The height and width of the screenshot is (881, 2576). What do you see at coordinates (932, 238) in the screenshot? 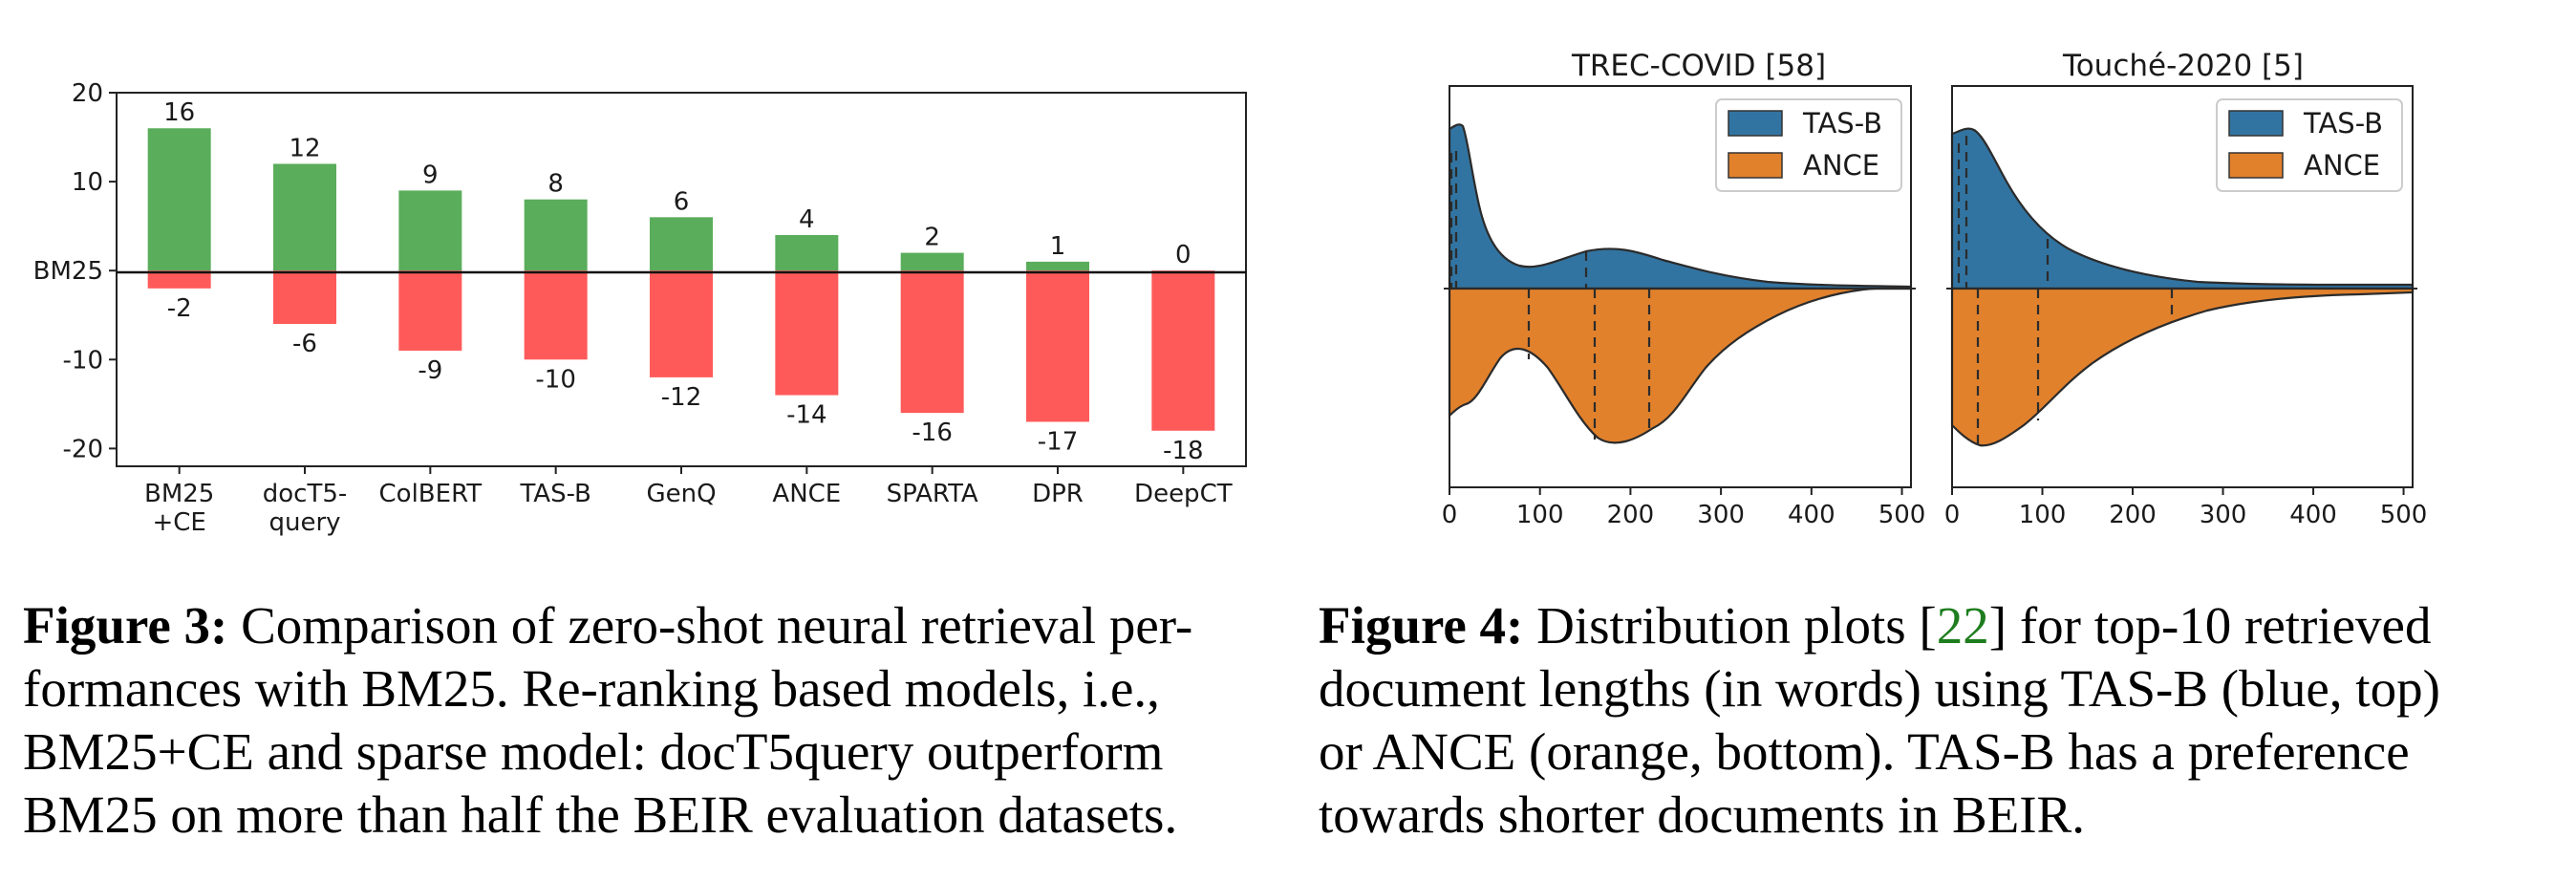
I see `bar-label-positive-sparta: 2` at bounding box center [932, 238].